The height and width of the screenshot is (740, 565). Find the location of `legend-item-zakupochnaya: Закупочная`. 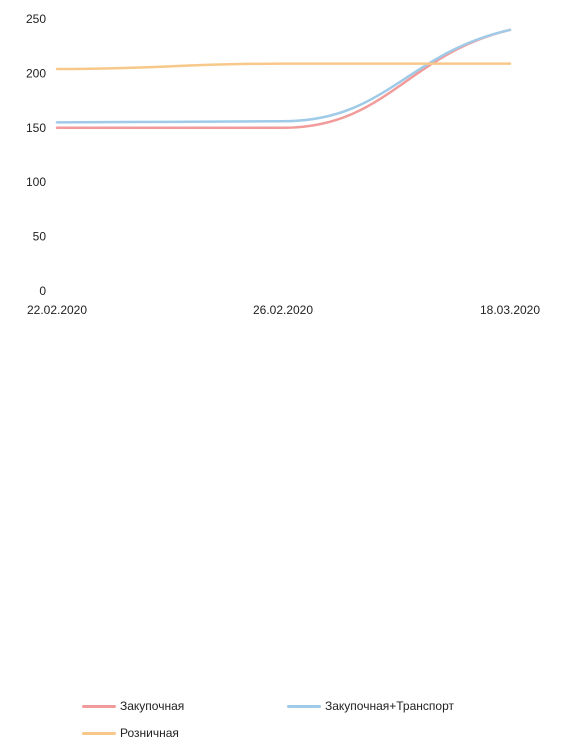

legend-item-zakupochnaya: Закупочная is located at coordinates (133, 706).